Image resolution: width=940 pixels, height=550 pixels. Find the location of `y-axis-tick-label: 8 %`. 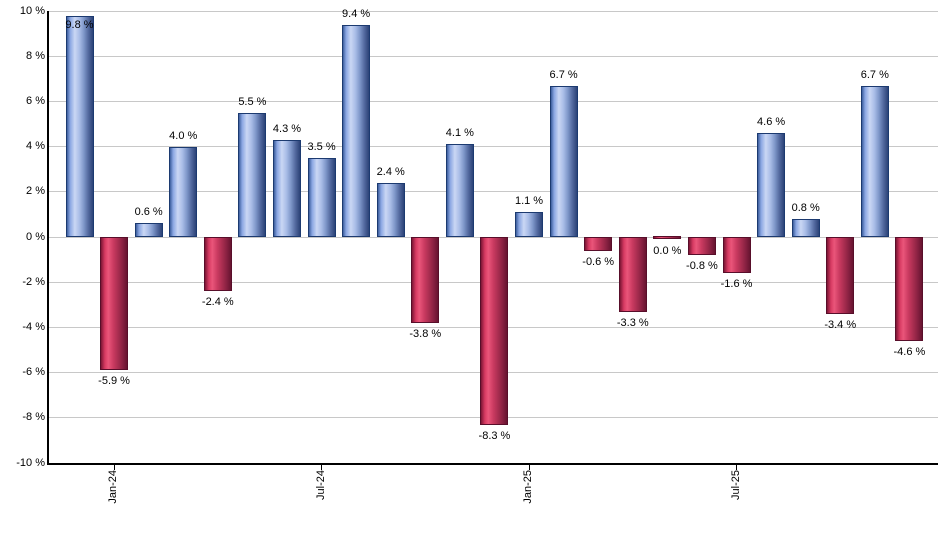

y-axis-tick-label: 8 % is located at coordinates (35, 55).